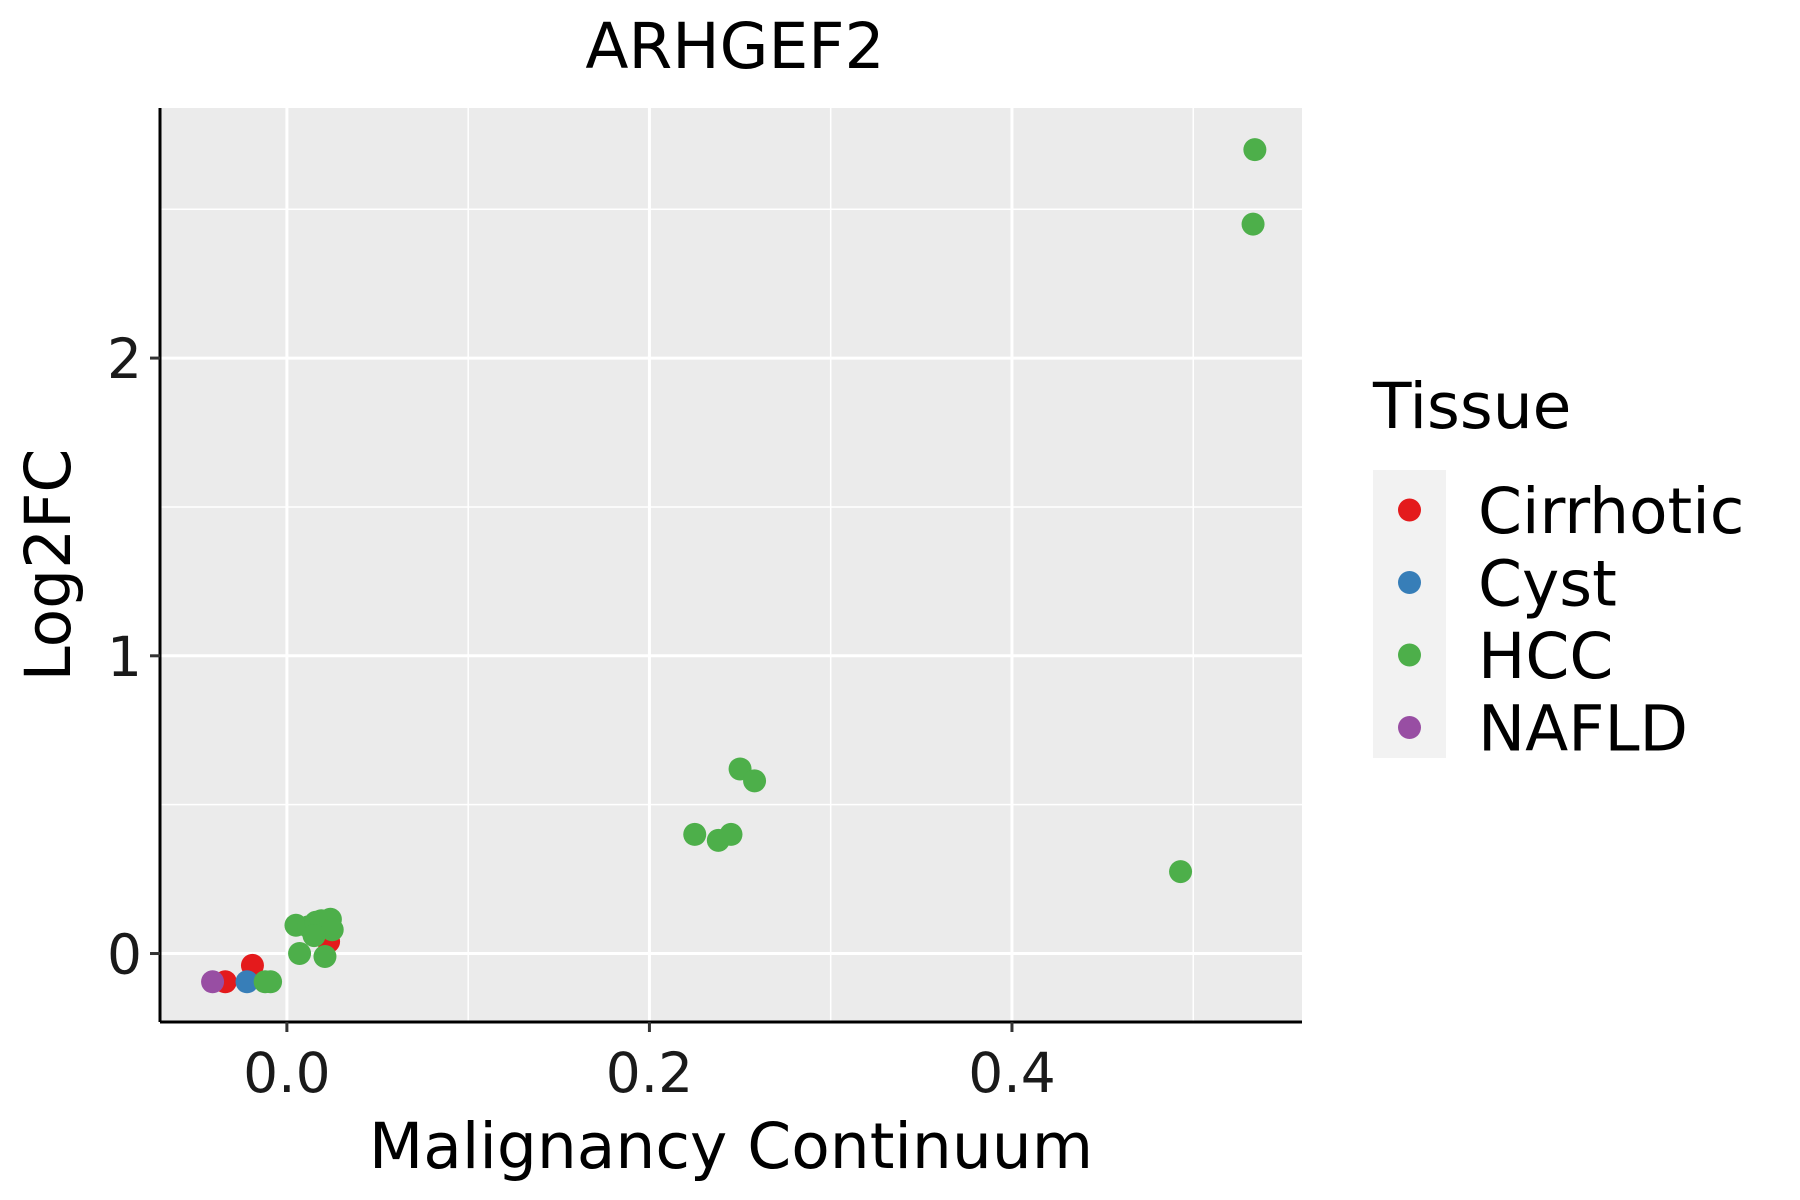  Describe the element at coordinates (1583, 729) in the screenshot. I see `legend-label-nafld: NAFLD` at that location.